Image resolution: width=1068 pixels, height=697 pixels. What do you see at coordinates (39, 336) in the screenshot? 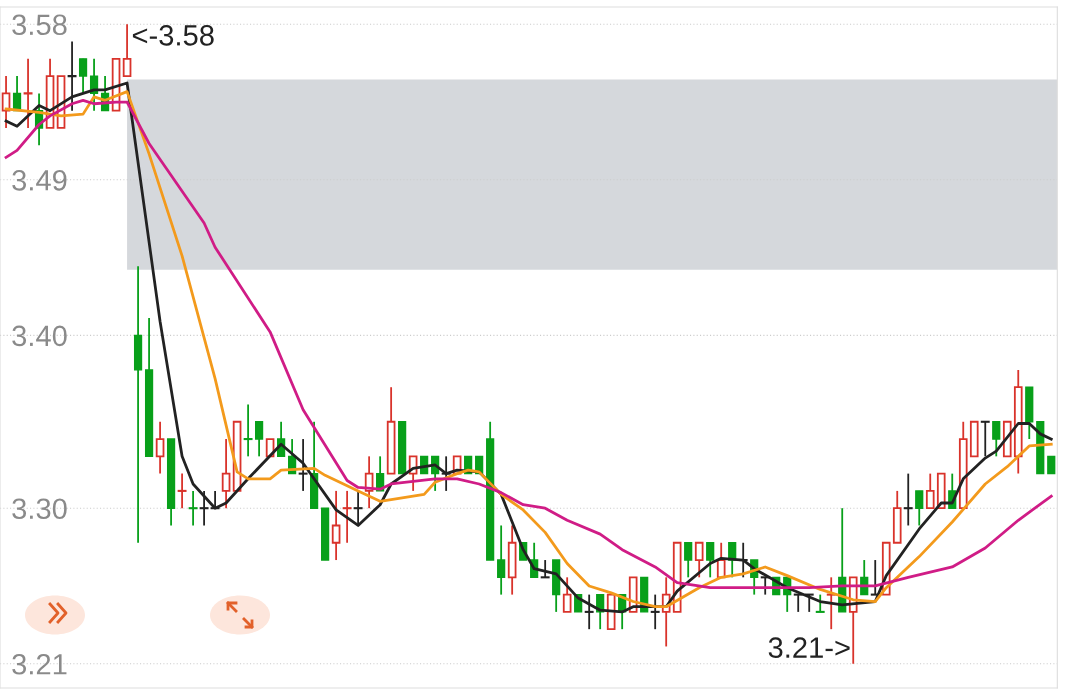
I see `y-tick-label: 3.40` at bounding box center [39, 336].